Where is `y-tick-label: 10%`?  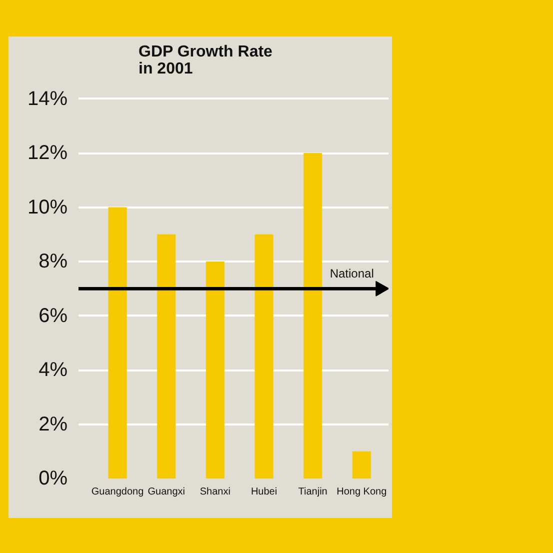 y-tick-label: 10% is located at coordinates (47, 207).